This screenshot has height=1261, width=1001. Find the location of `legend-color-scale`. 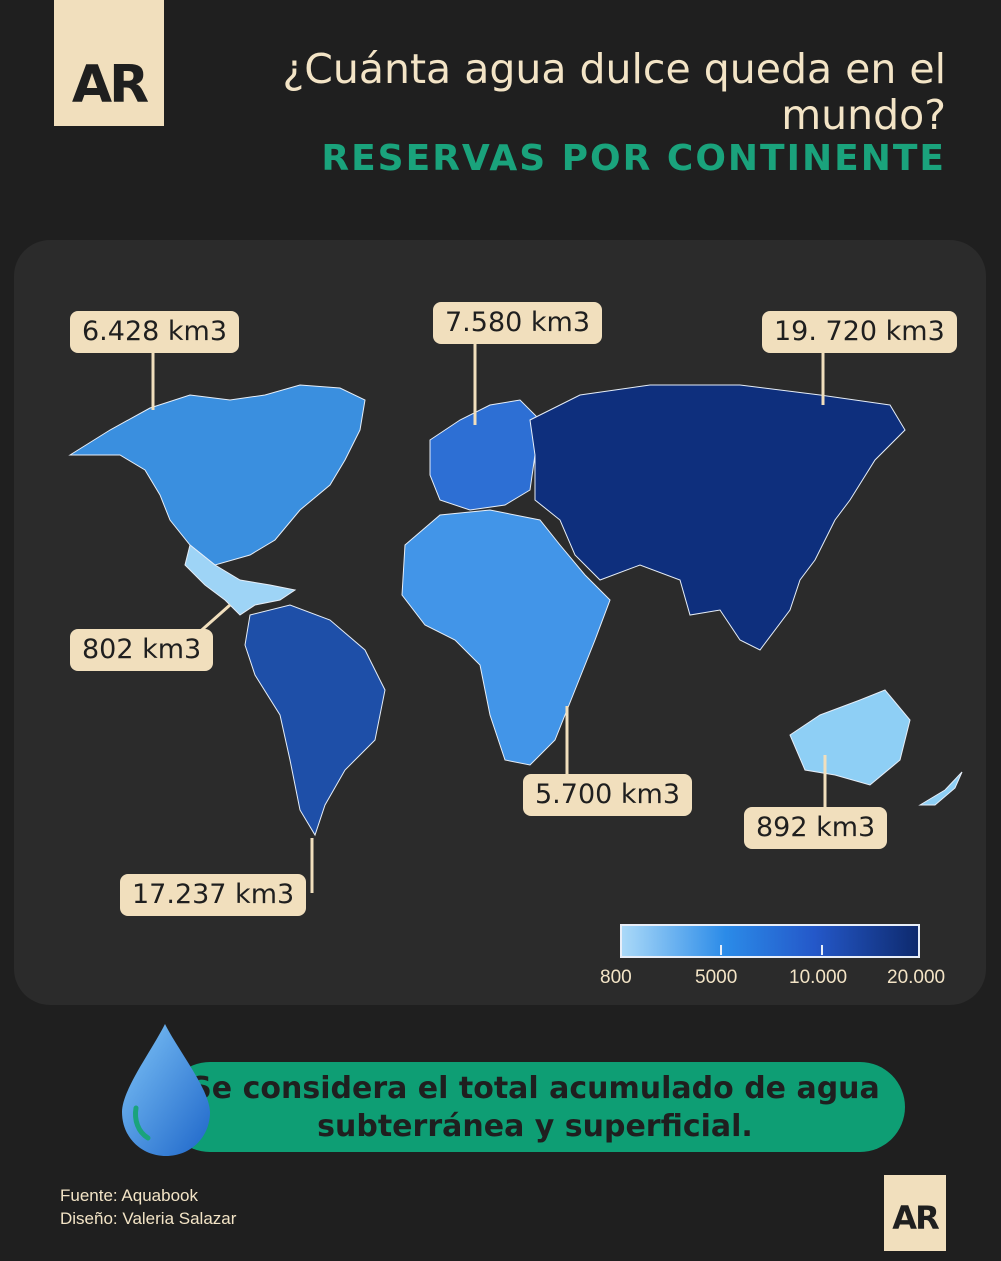

legend-color-scale is located at coordinates (770, 941).